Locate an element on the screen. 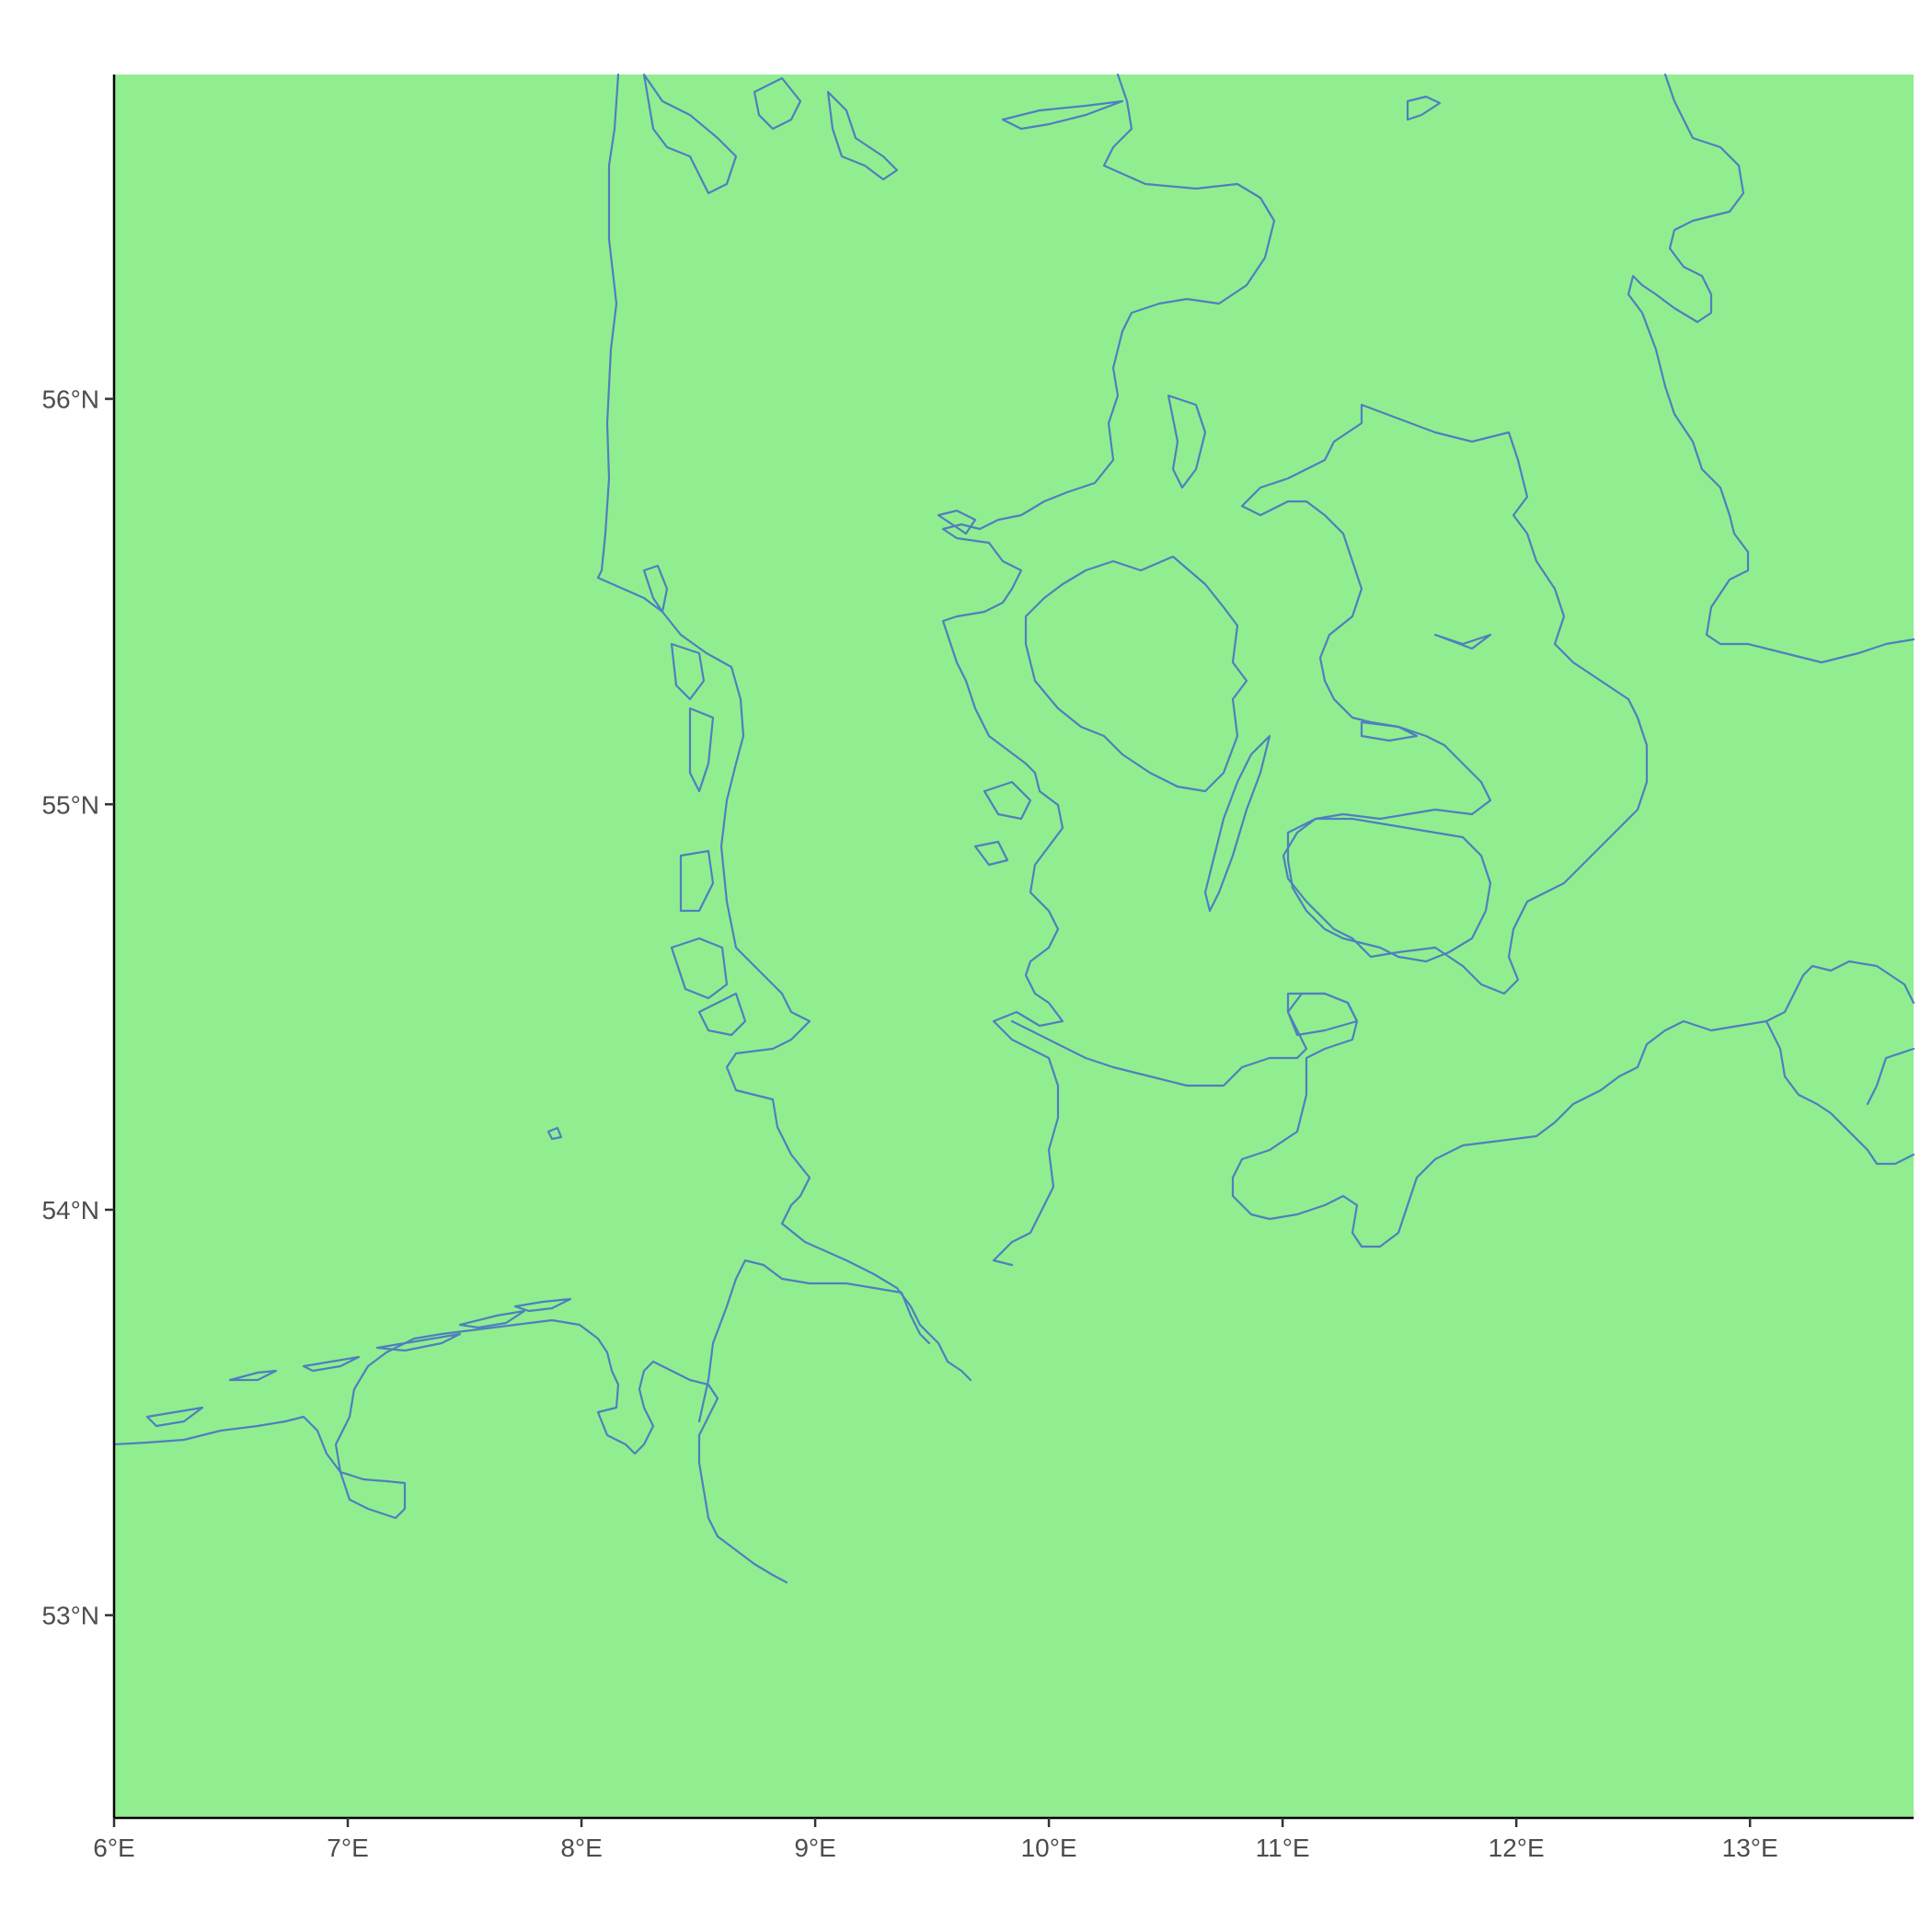 The width and height of the screenshot is (1932, 1932). jutland-east-coast is located at coordinates (1108, 670).